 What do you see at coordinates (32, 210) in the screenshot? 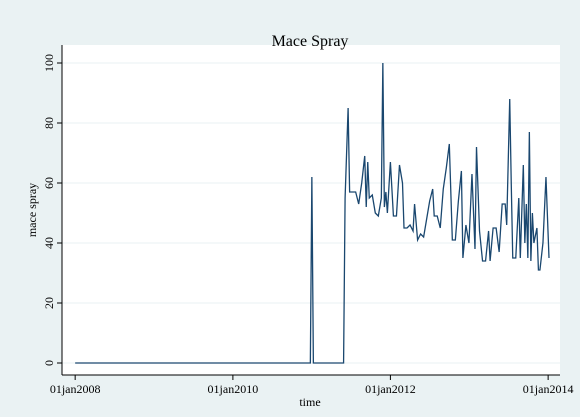
I see `y-axis-label: mace spray` at bounding box center [32, 210].